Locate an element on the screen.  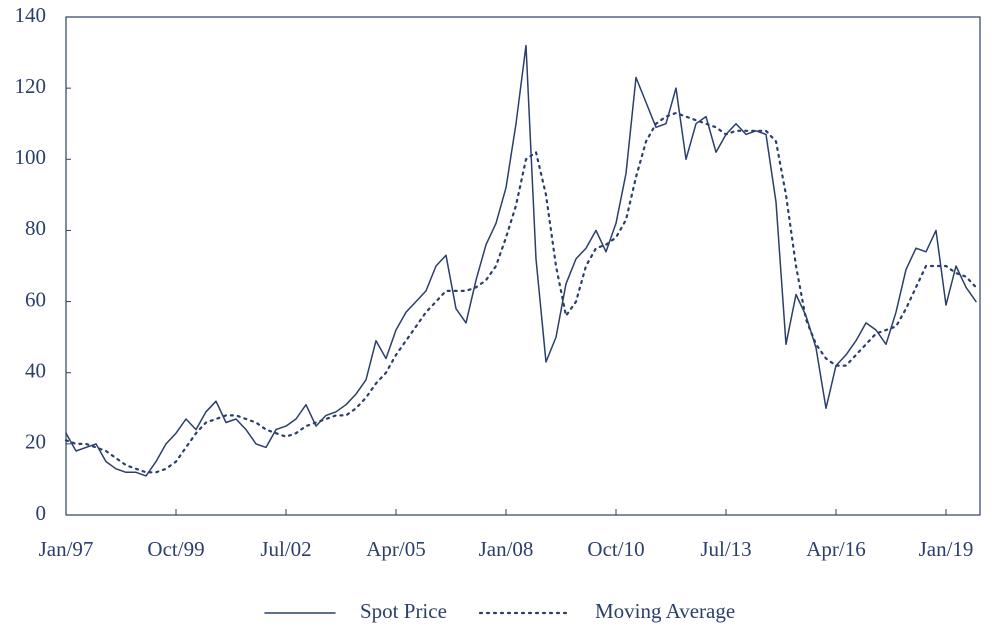
y-tick-label: 80 is located at coordinates (35, 228).